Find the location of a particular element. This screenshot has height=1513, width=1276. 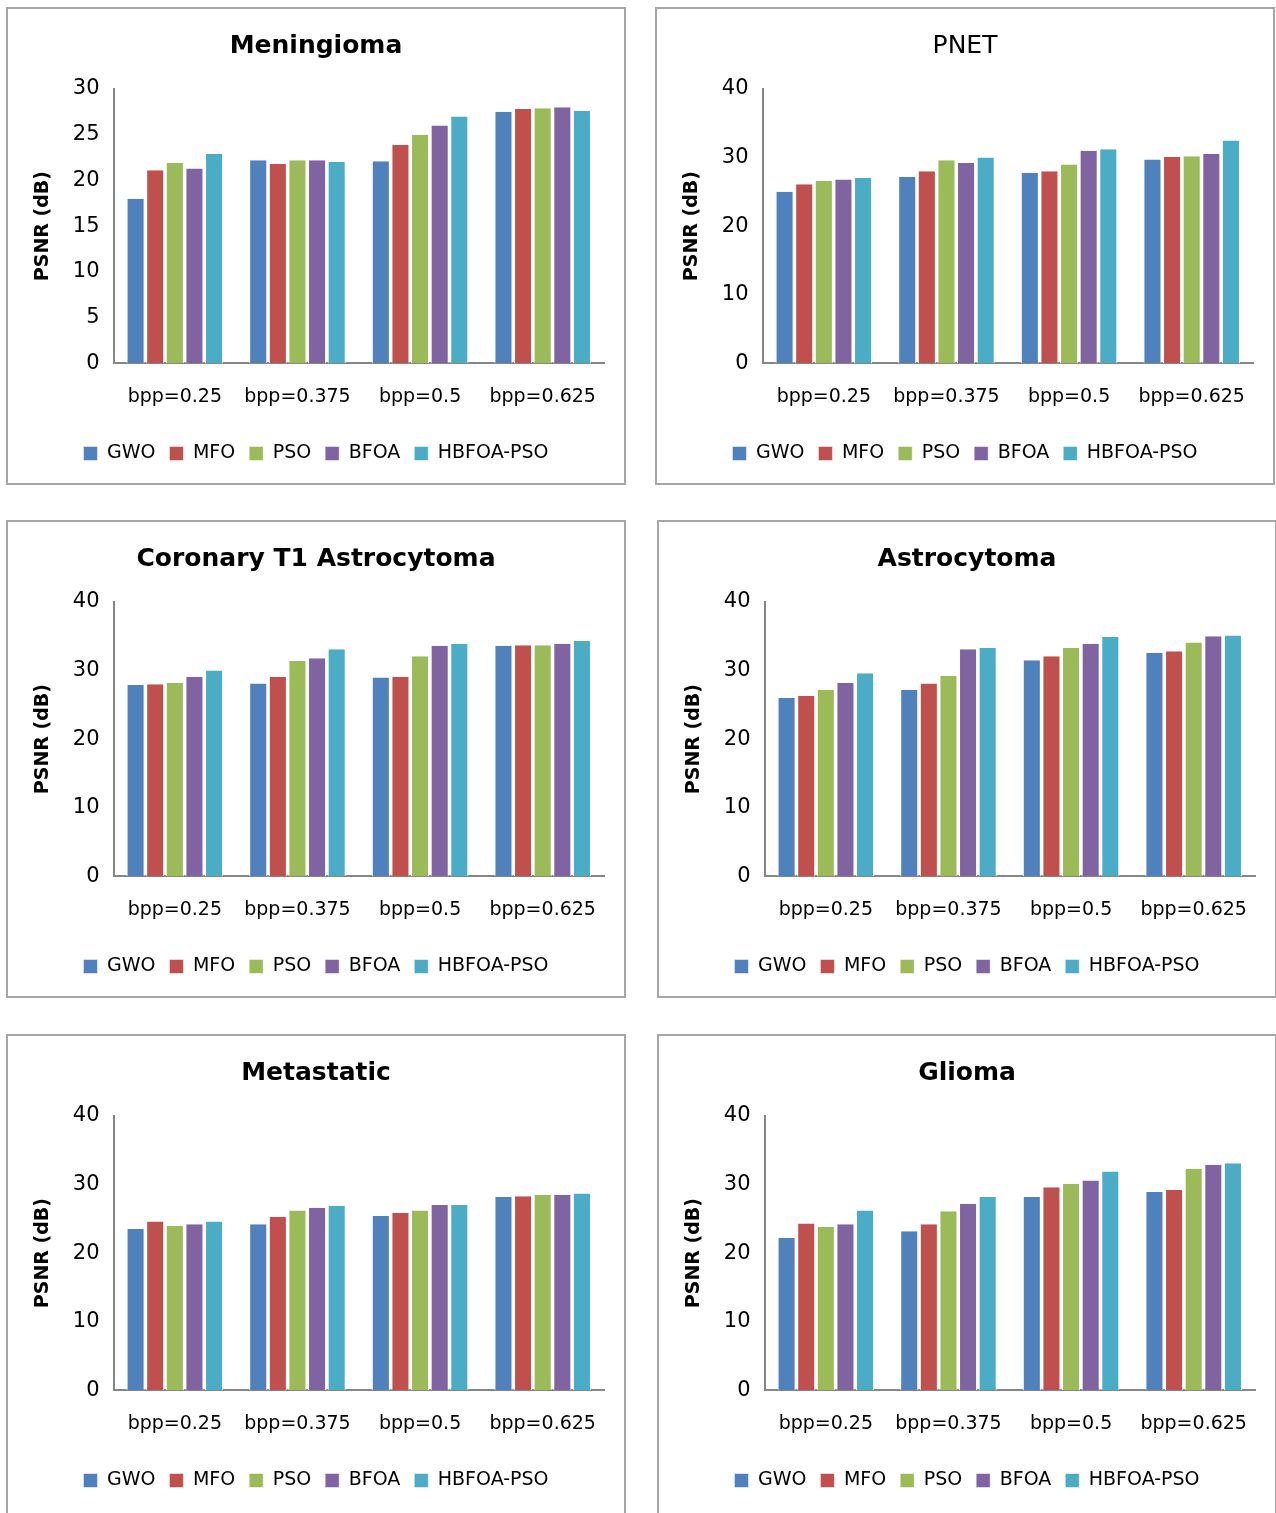

chart-title: Meningioma is located at coordinates (316, 44).